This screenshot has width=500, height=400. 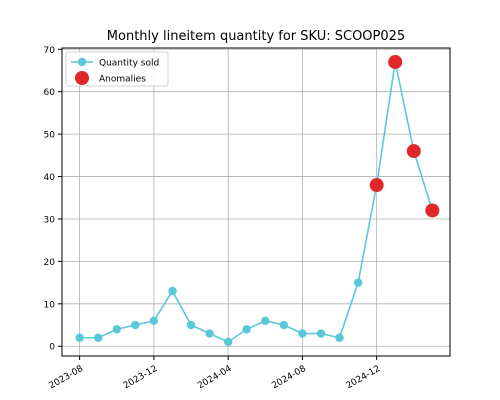 I want to click on y-tick-label: 40, so click(x=50, y=178).